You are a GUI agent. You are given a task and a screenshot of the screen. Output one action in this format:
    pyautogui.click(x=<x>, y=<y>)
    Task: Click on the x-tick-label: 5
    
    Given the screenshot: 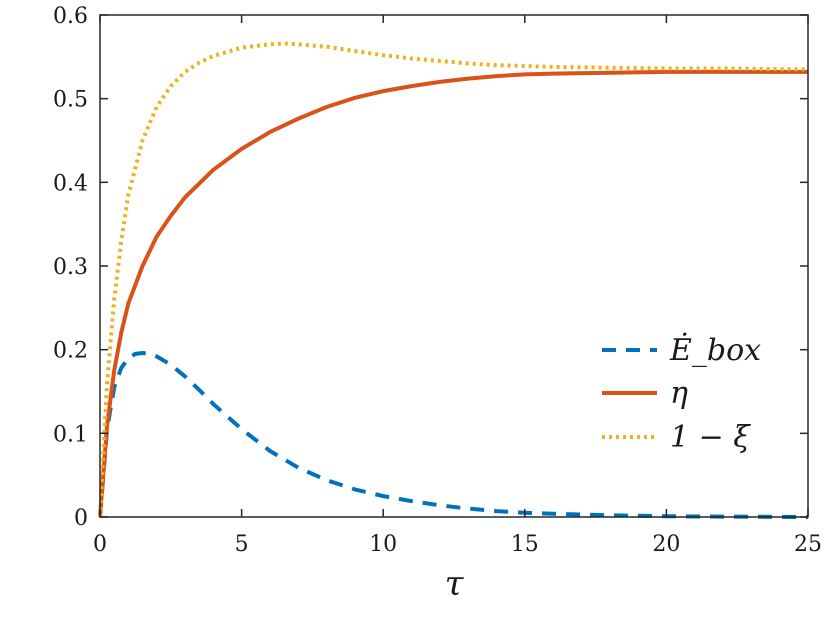 What is the action you would take?
    pyautogui.click(x=242, y=544)
    